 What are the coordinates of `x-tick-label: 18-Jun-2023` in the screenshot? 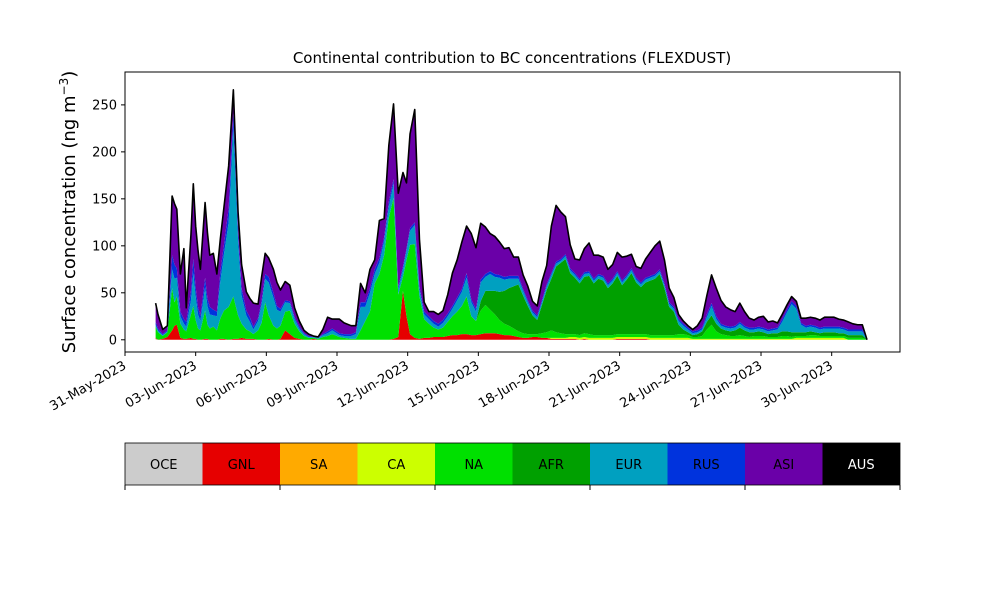 It's located at (514, 384).